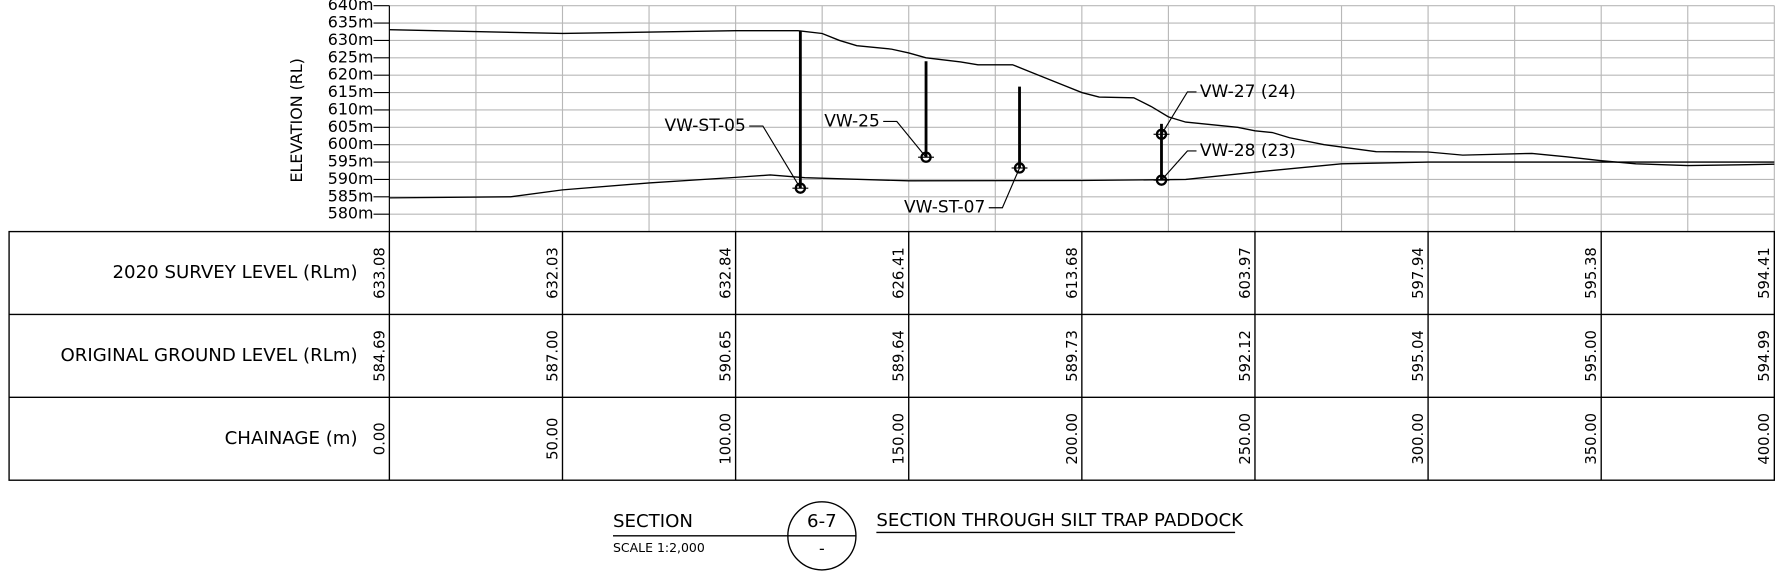  Describe the element at coordinates (726, 273) in the screenshot. I see `table-cell: 632.84` at that location.